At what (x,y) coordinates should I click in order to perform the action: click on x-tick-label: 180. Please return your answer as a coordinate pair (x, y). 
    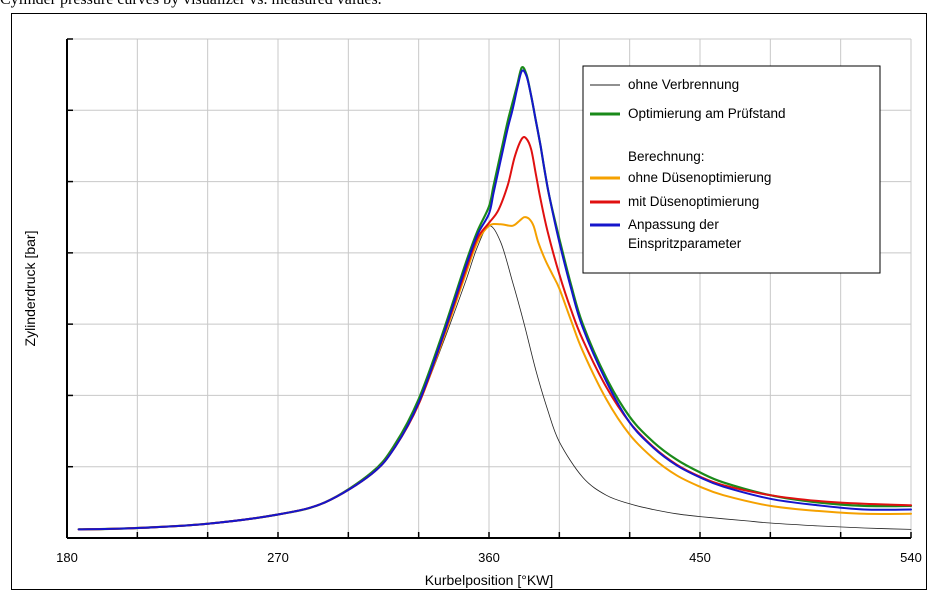
    Looking at the image, I should click on (67, 557).